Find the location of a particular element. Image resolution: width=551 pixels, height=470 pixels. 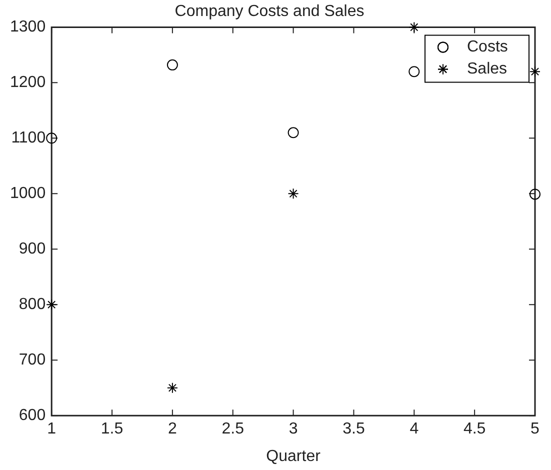

y-tick-label: 1300 is located at coordinates (28, 27).